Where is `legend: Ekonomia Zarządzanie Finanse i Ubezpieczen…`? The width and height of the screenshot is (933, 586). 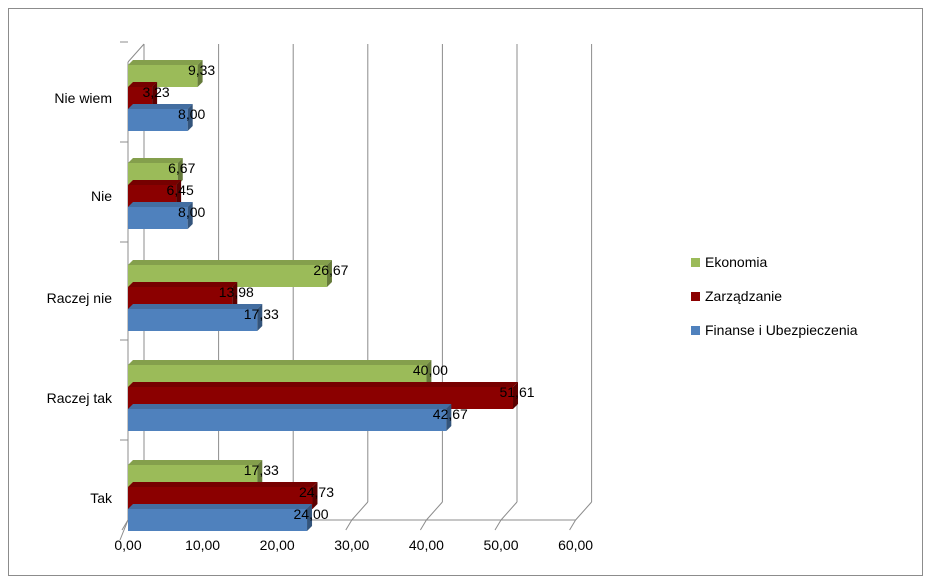
legend: Ekonomia Zarządzanie Finanse i Ubezpieczen… is located at coordinates (774, 296).